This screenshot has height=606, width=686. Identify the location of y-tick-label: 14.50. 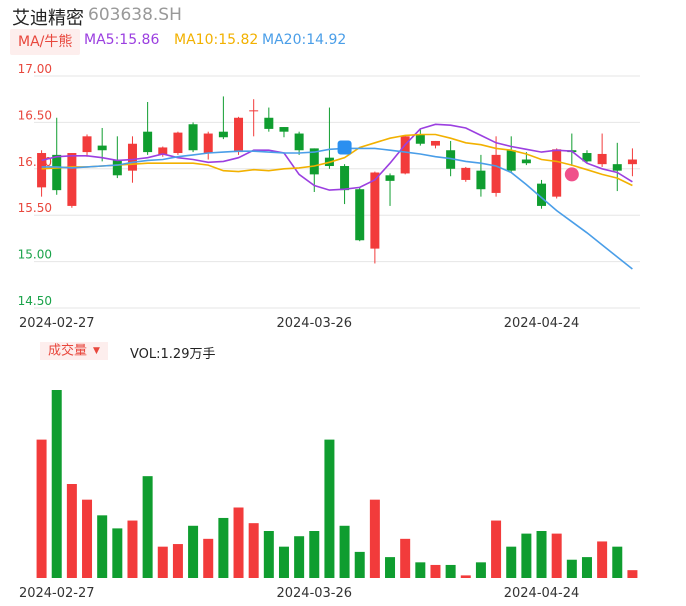
(35, 301).